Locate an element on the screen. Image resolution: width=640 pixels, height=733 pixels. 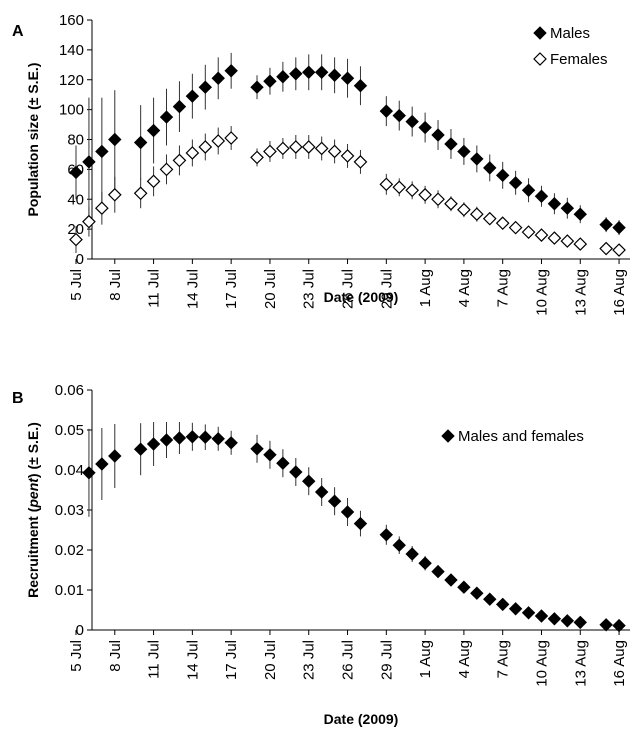
y-tick-label: 0.03 is located at coordinates (69, 510).